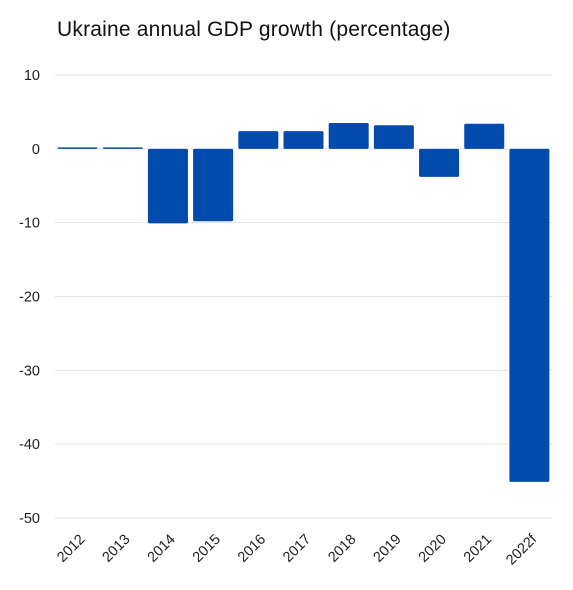  What do you see at coordinates (388, 549) in the screenshot?
I see `x-tick-label-2019: 2019` at bounding box center [388, 549].